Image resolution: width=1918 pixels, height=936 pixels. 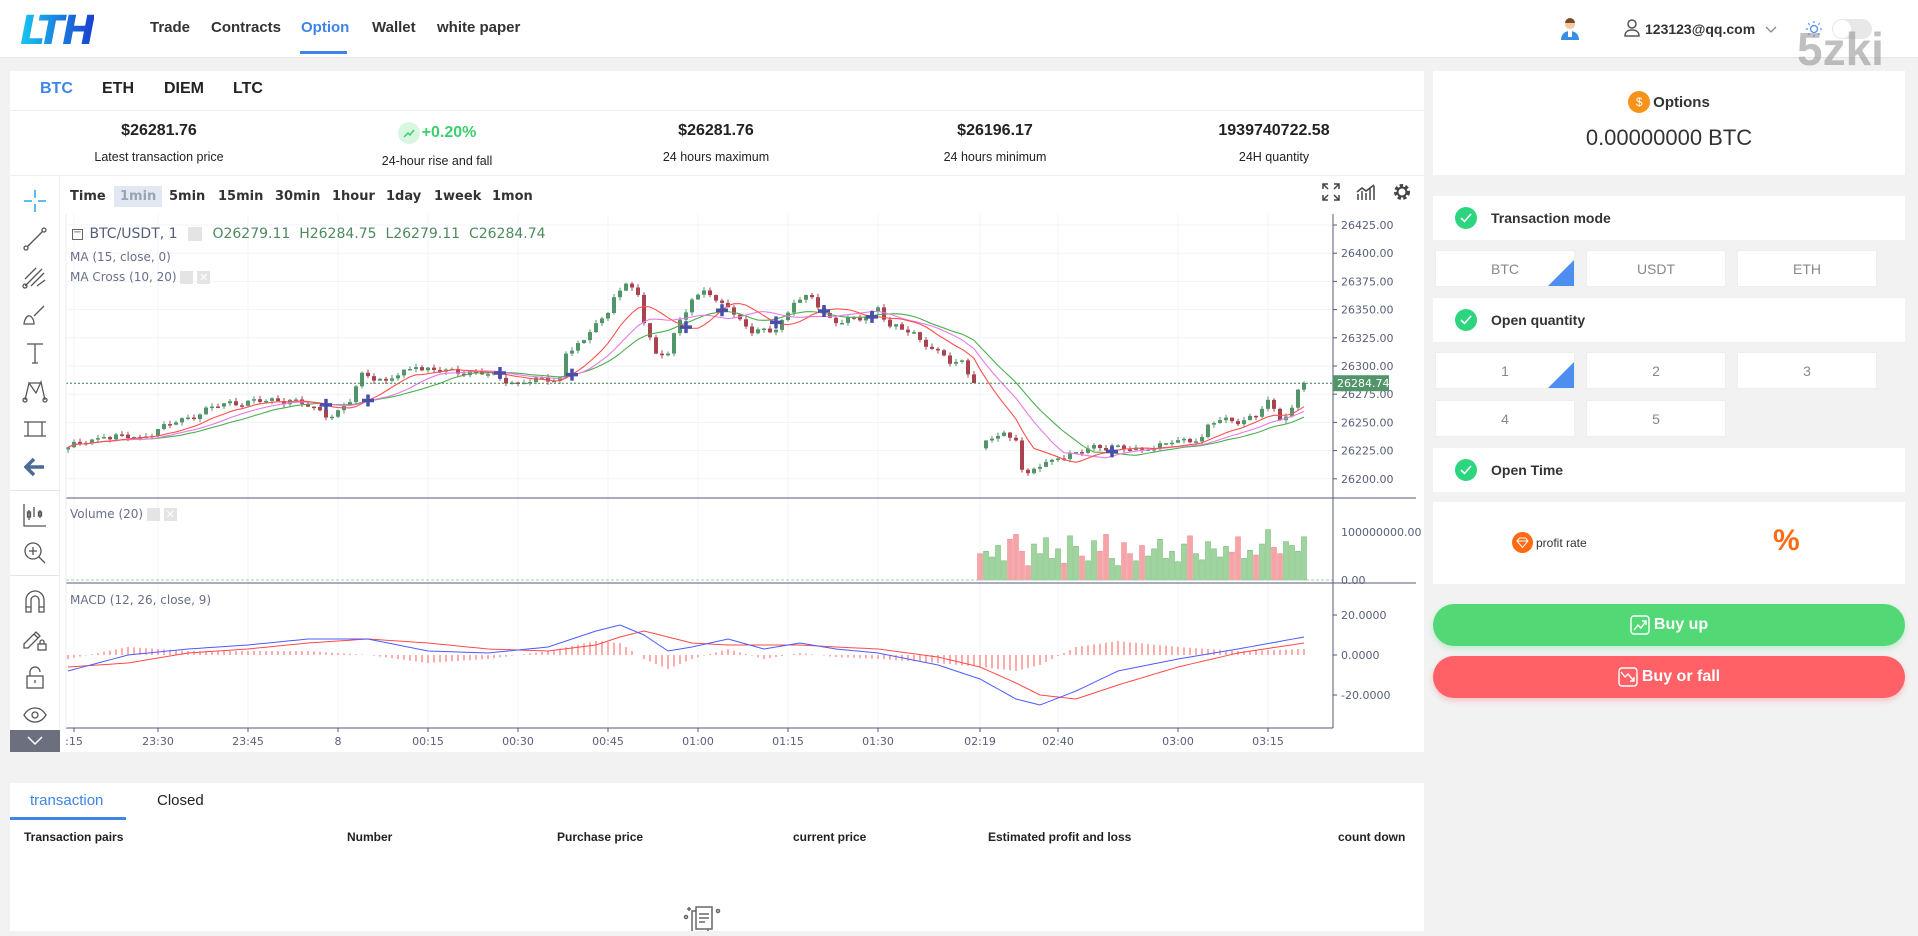 What do you see at coordinates (118, 88) in the screenshot?
I see `coin-tab-eth: ETH` at bounding box center [118, 88].